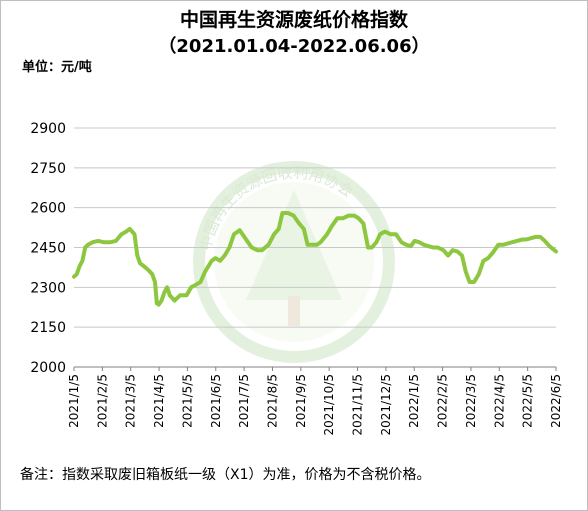  I want to click on footnote: 备注：指数采取废旧箱板纸一级（X1）为准，价格为不含税价格。, so click(225, 475).